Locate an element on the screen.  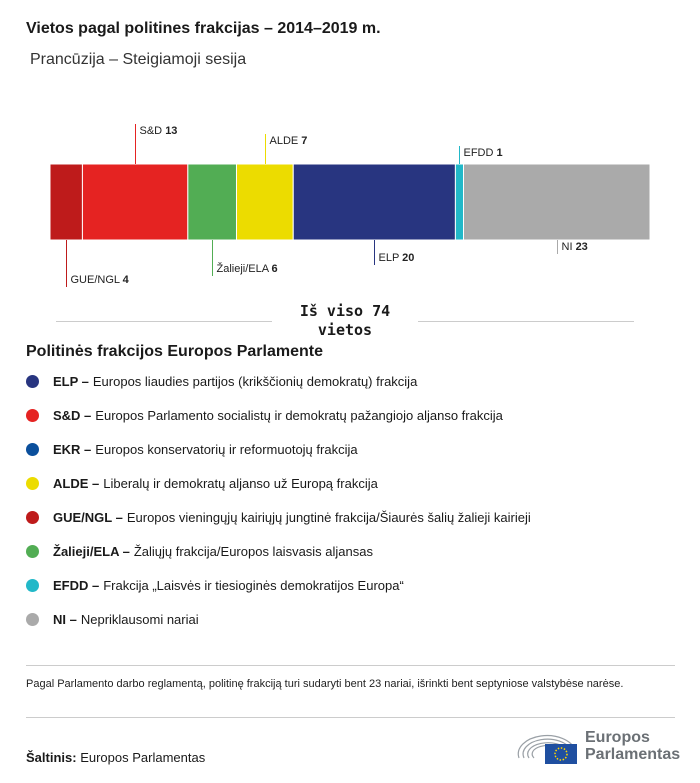
segment-label: NI 23 is located at coordinates (575, 247).